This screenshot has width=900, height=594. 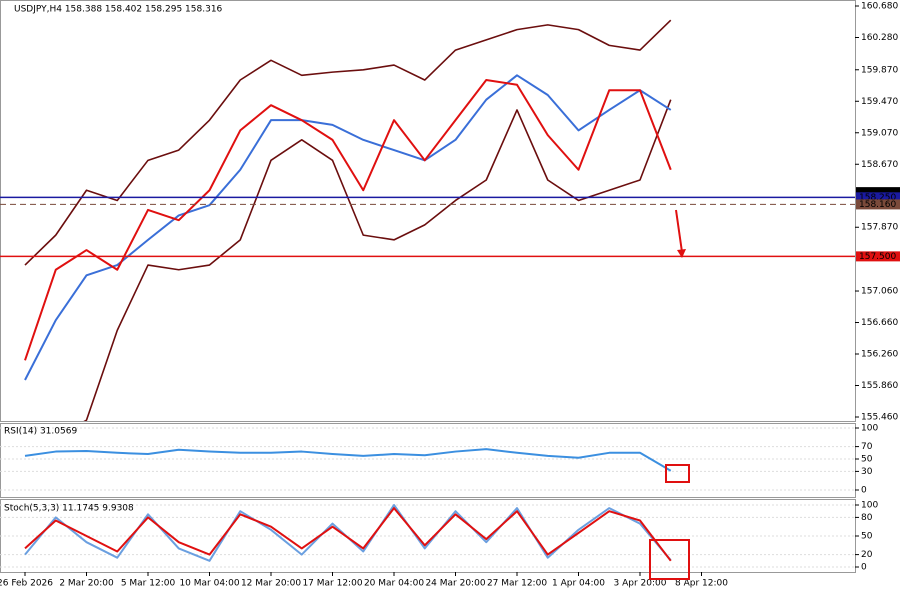 I want to click on y-tick-label: 155.860, so click(x=879, y=386).